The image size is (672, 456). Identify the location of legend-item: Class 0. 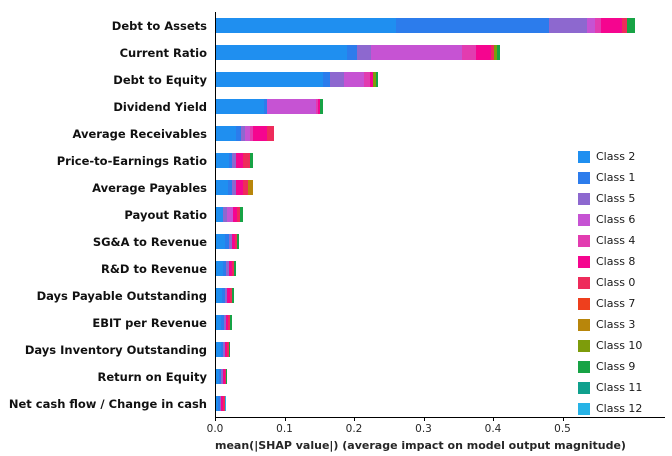
(610, 282).